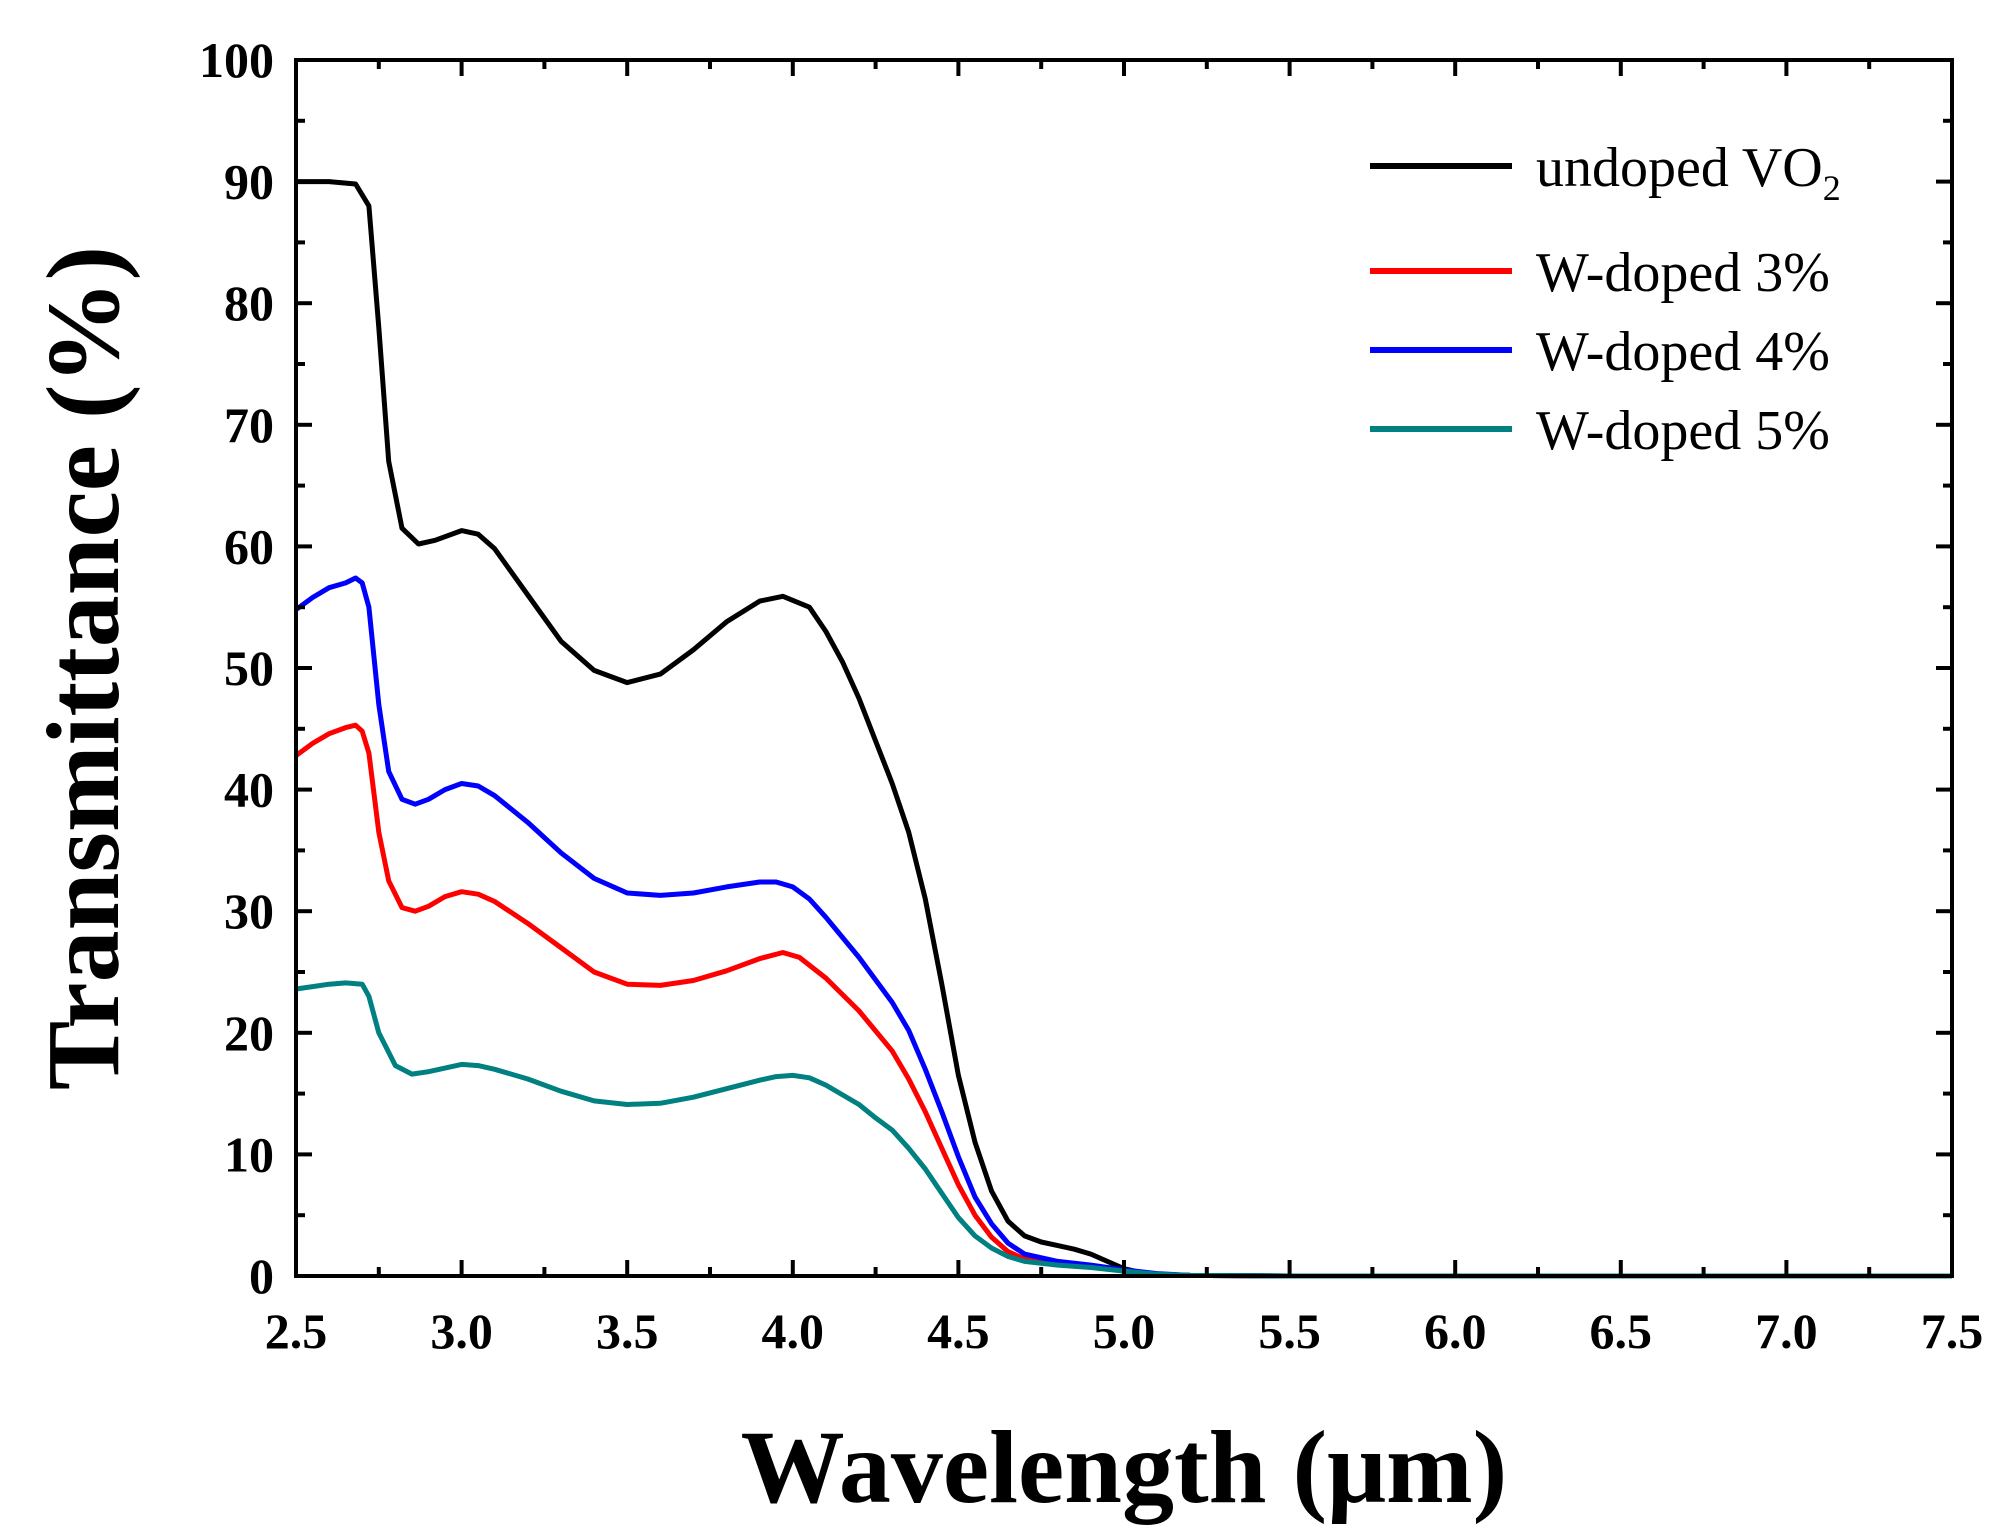  What do you see at coordinates (627, 1331) in the screenshot?
I see `x-tick-label: 3.5` at bounding box center [627, 1331].